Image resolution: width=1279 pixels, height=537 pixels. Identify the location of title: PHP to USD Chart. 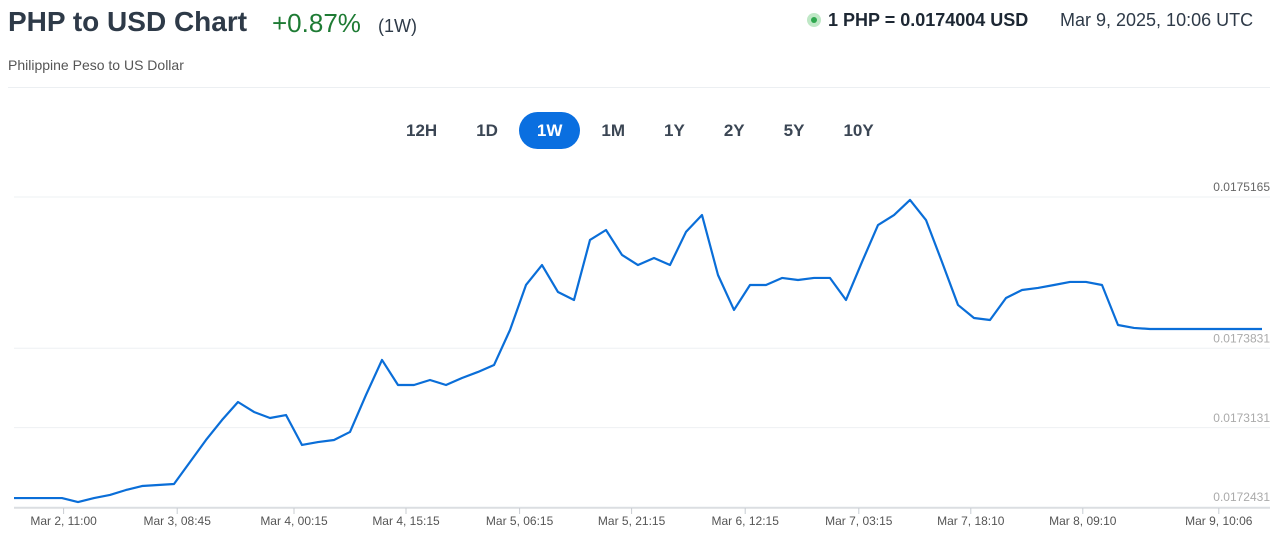
(128, 21).